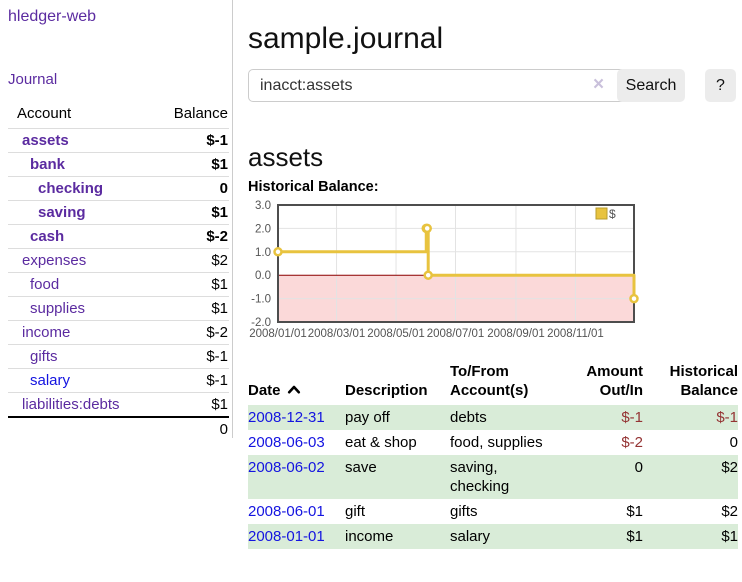  What do you see at coordinates (337, 334) in the screenshot?
I see `svg-text: 2008/03/01` at bounding box center [337, 334].